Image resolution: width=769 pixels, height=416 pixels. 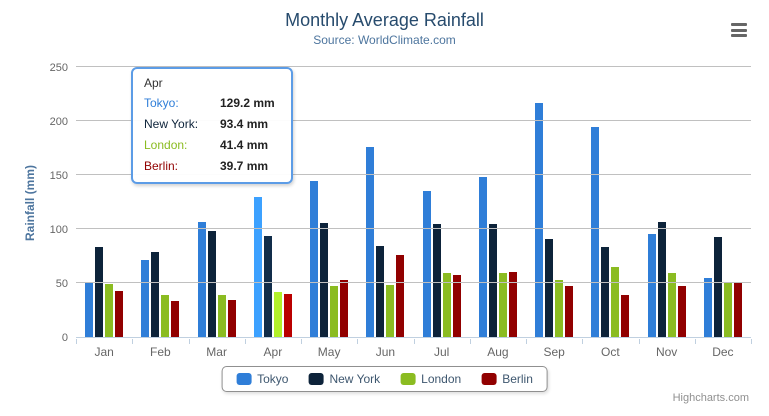 What do you see at coordinates (231, 318) in the screenshot?
I see `bar-berlin-mar` at bounding box center [231, 318].